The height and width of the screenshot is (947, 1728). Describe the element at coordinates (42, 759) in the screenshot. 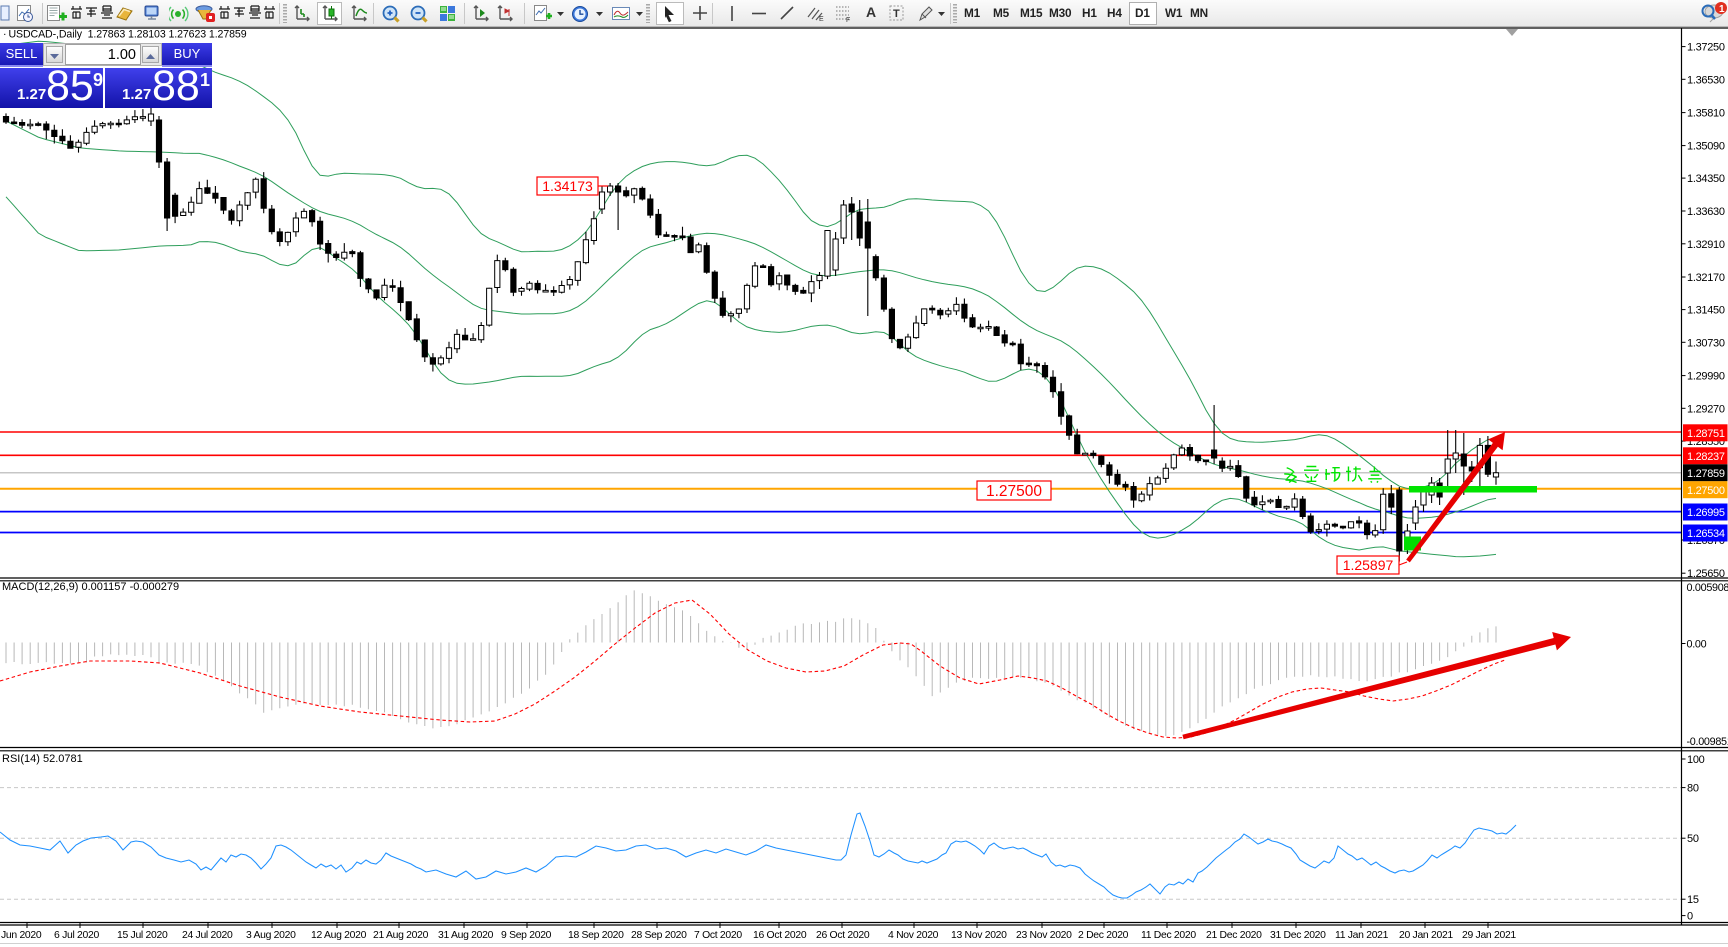

I see `svg-text: RSI(14) 52.0781` at that location.